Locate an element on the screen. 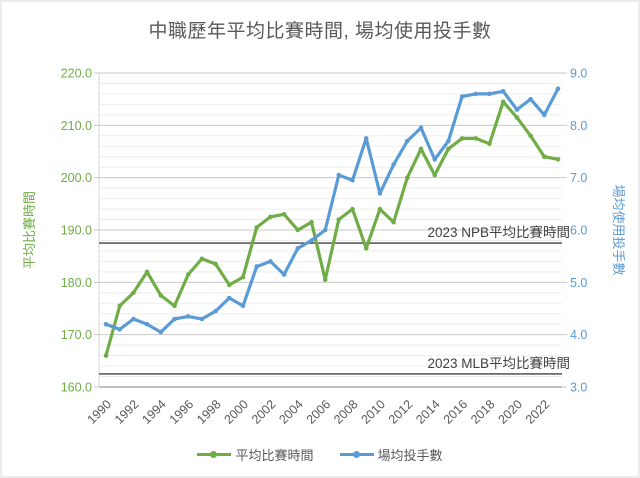  x-axis-tick-label: 2016 is located at coordinates (456, 412).